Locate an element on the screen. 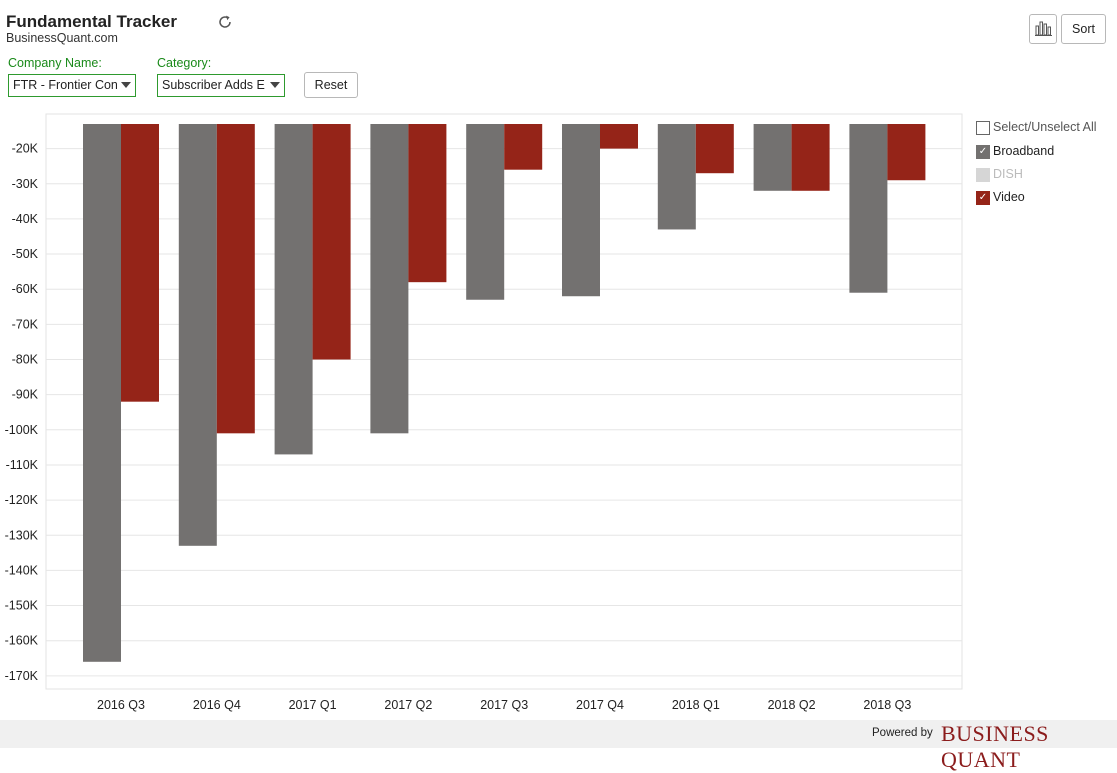  x-tick-label: 2017 Q1 is located at coordinates (313, 705).